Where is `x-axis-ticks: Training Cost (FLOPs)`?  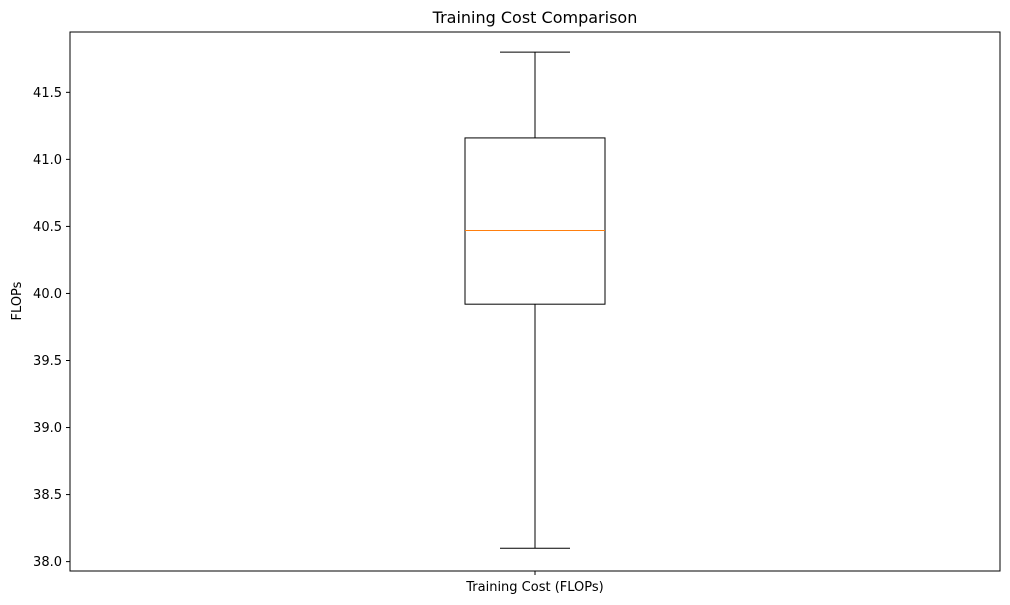 x-axis-ticks: Training Cost (FLOPs) is located at coordinates (534, 583).